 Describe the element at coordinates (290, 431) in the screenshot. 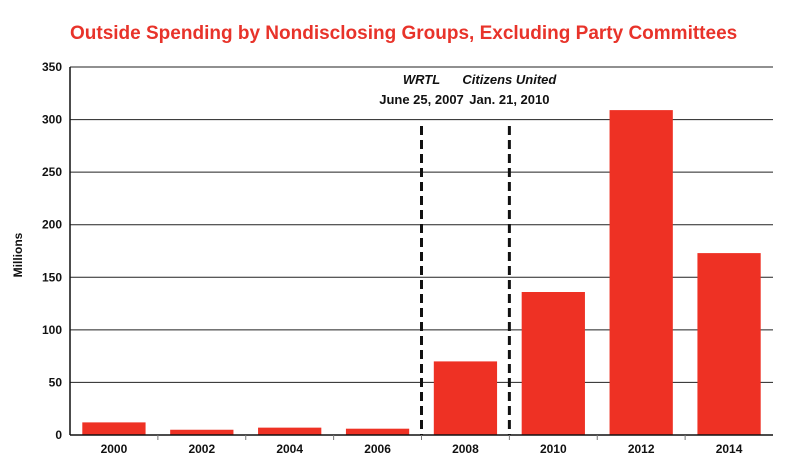

I see `bar-2004` at that location.